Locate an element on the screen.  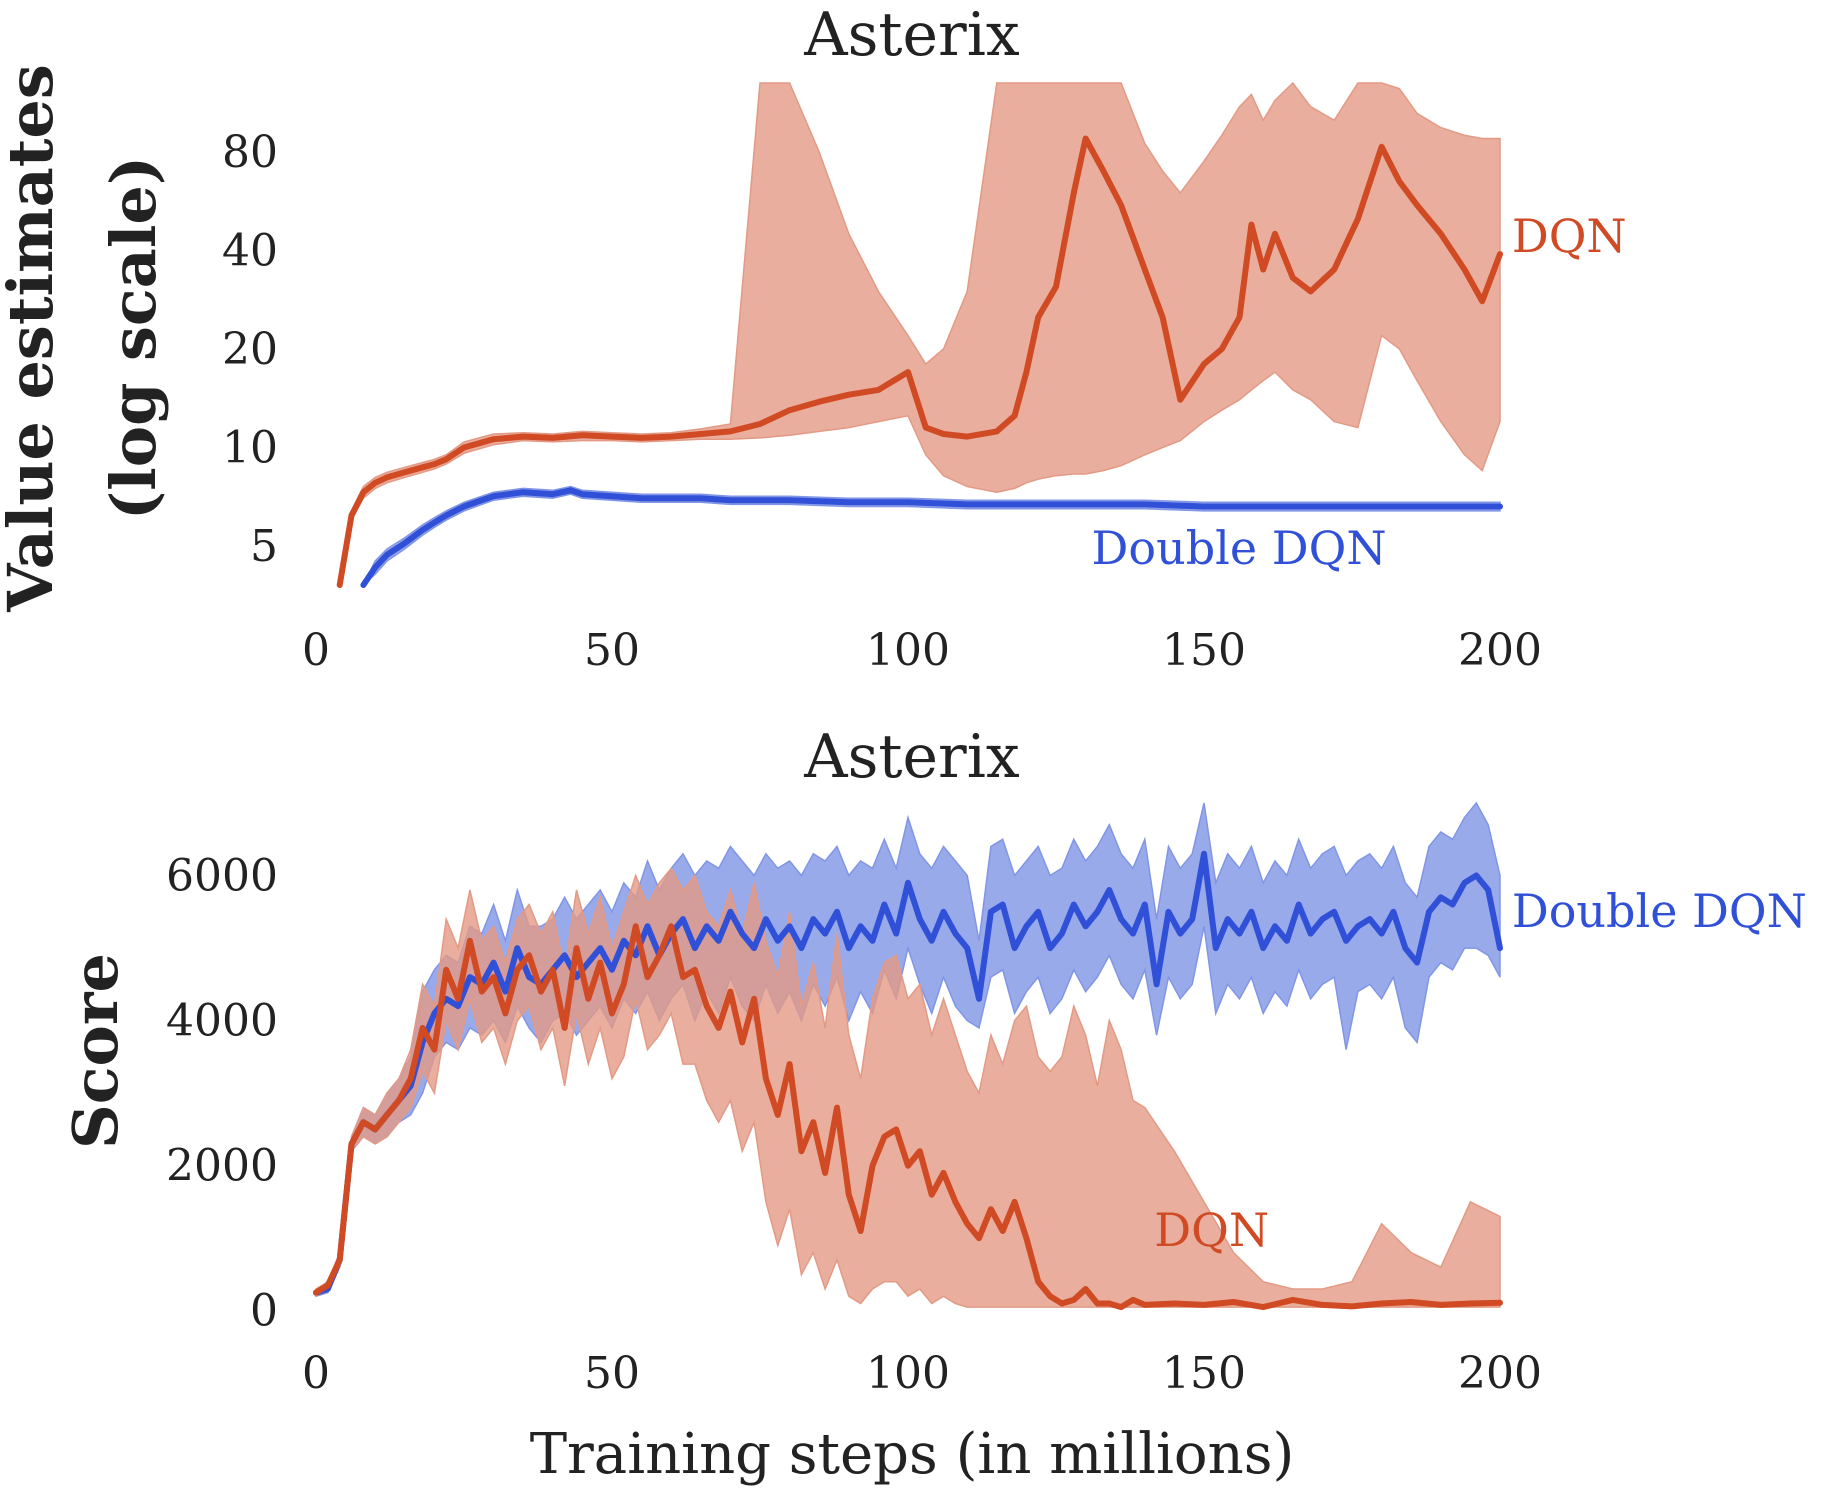
bottom-series-labels: Double DQN DQN is located at coordinates (1480, 1070).